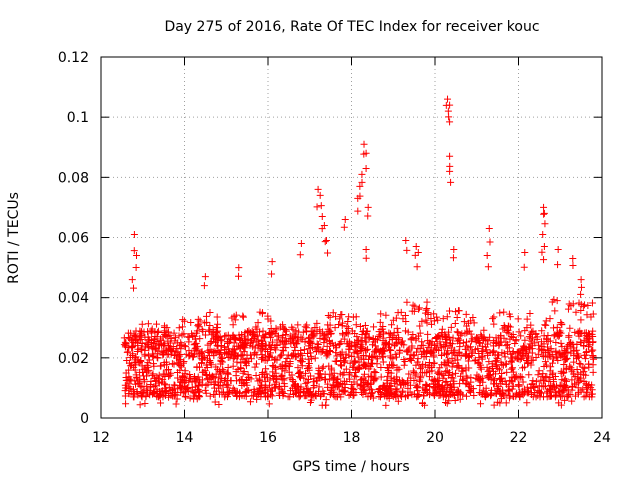  What do you see at coordinates (73, 359) in the screenshot?
I see `y-tick-label: 0.02` at bounding box center [73, 359].